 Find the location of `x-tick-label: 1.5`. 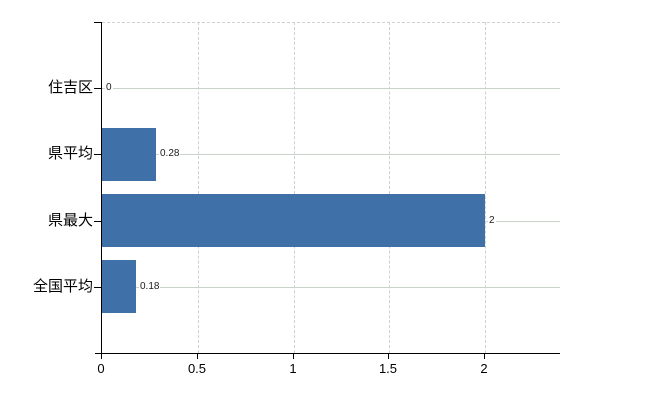

x-tick-label: 1.5 is located at coordinates (388, 368).